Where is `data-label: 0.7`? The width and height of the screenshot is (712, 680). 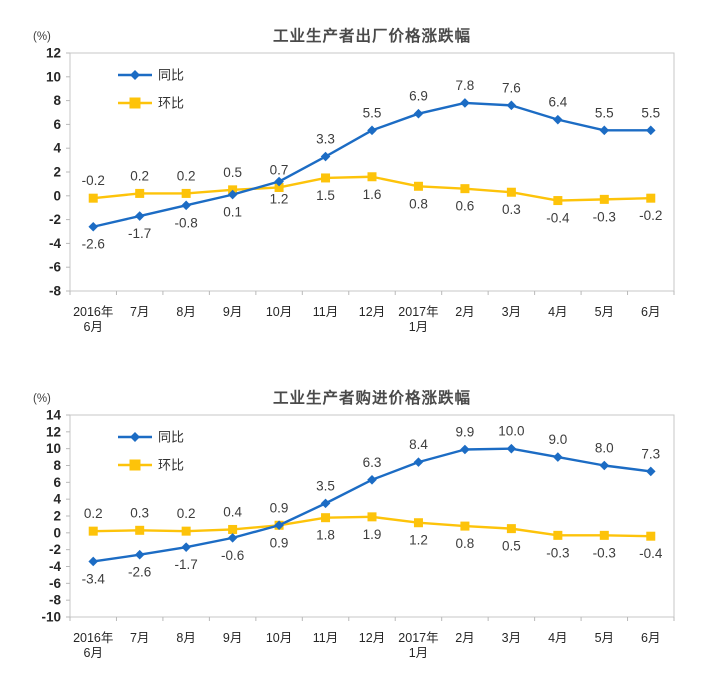 data-label: 0.7 is located at coordinates (279, 169).